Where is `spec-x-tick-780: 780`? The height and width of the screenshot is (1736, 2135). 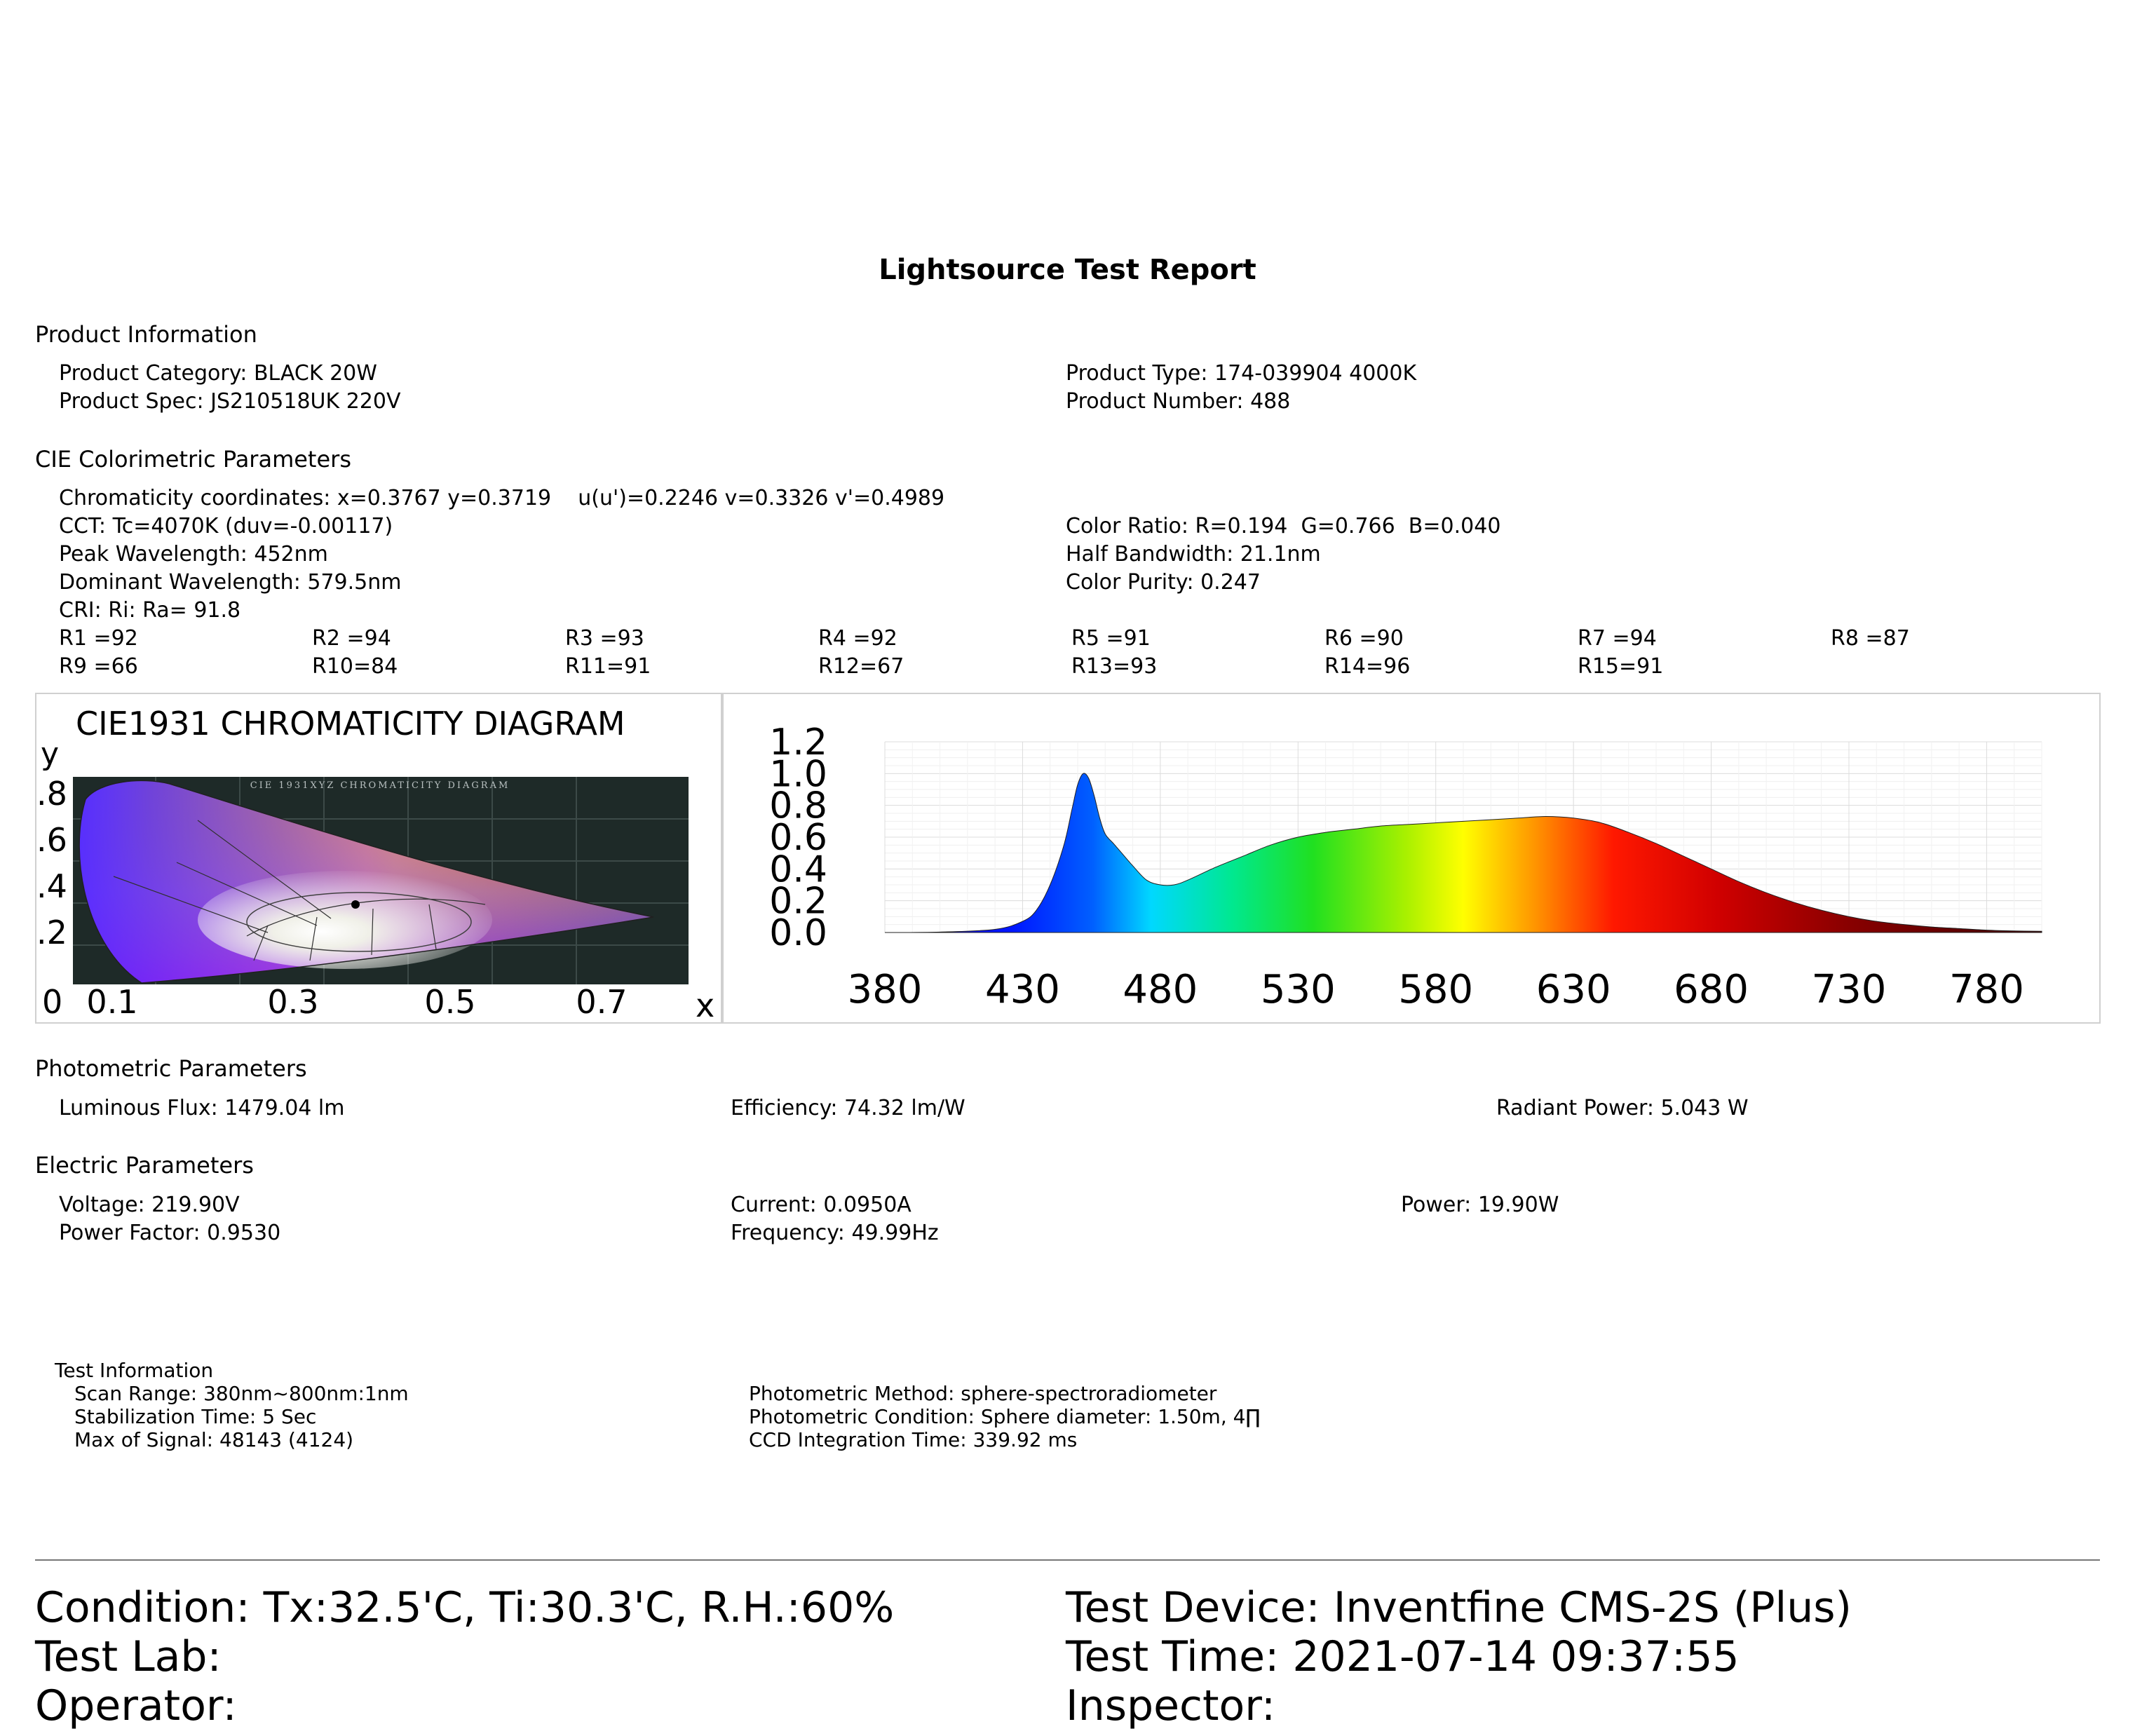
spec-x-tick-780: 780 is located at coordinates (1986, 989).